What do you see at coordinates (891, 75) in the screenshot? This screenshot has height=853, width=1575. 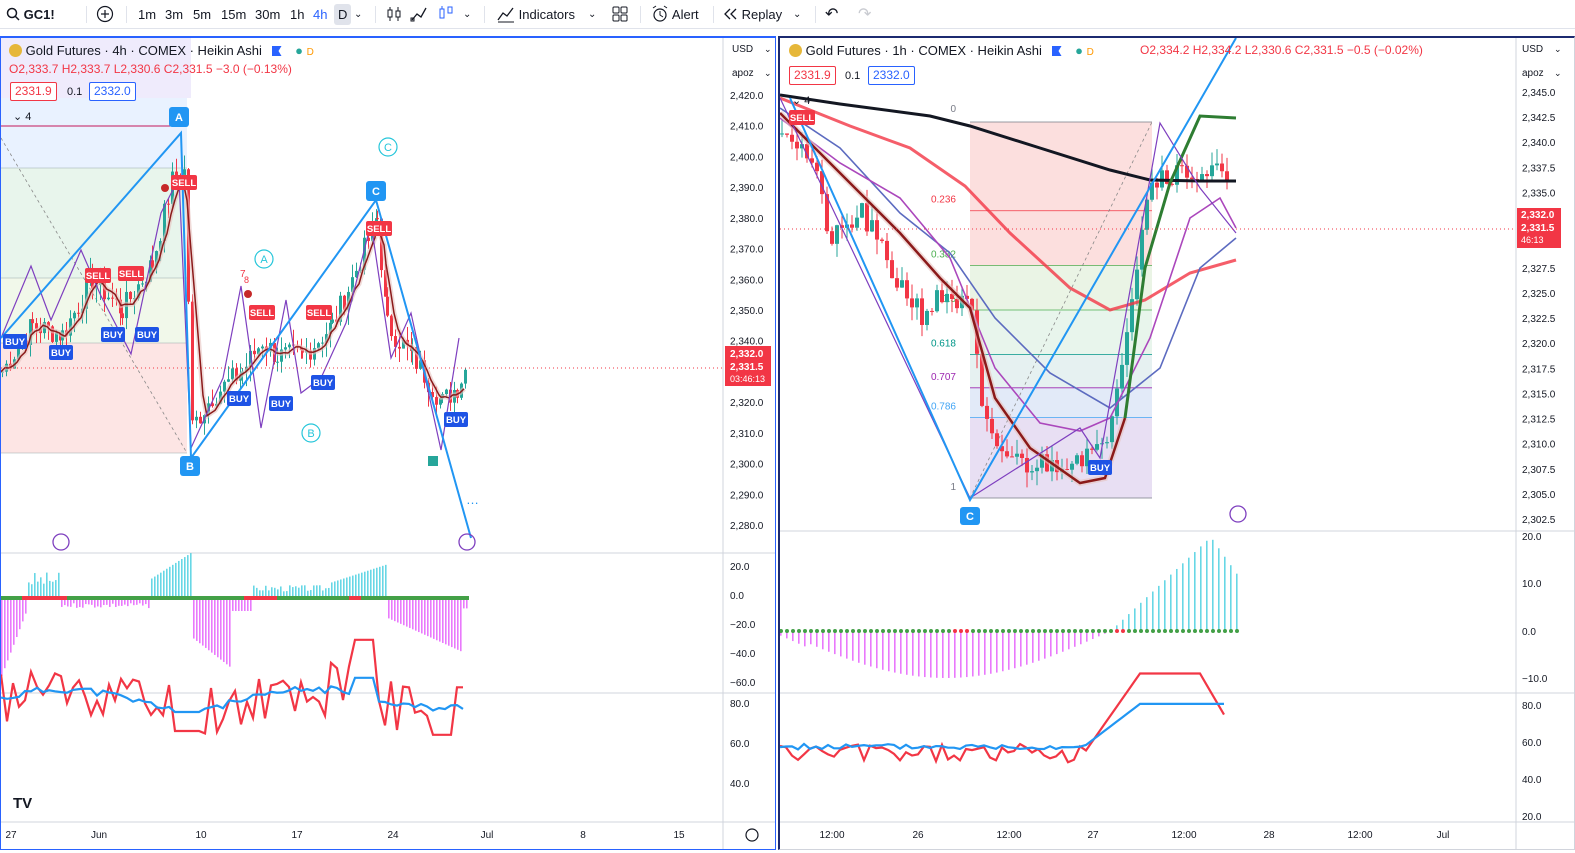 I see `right-buy-price-button: 2332.0` at bounding box center [891, 75].